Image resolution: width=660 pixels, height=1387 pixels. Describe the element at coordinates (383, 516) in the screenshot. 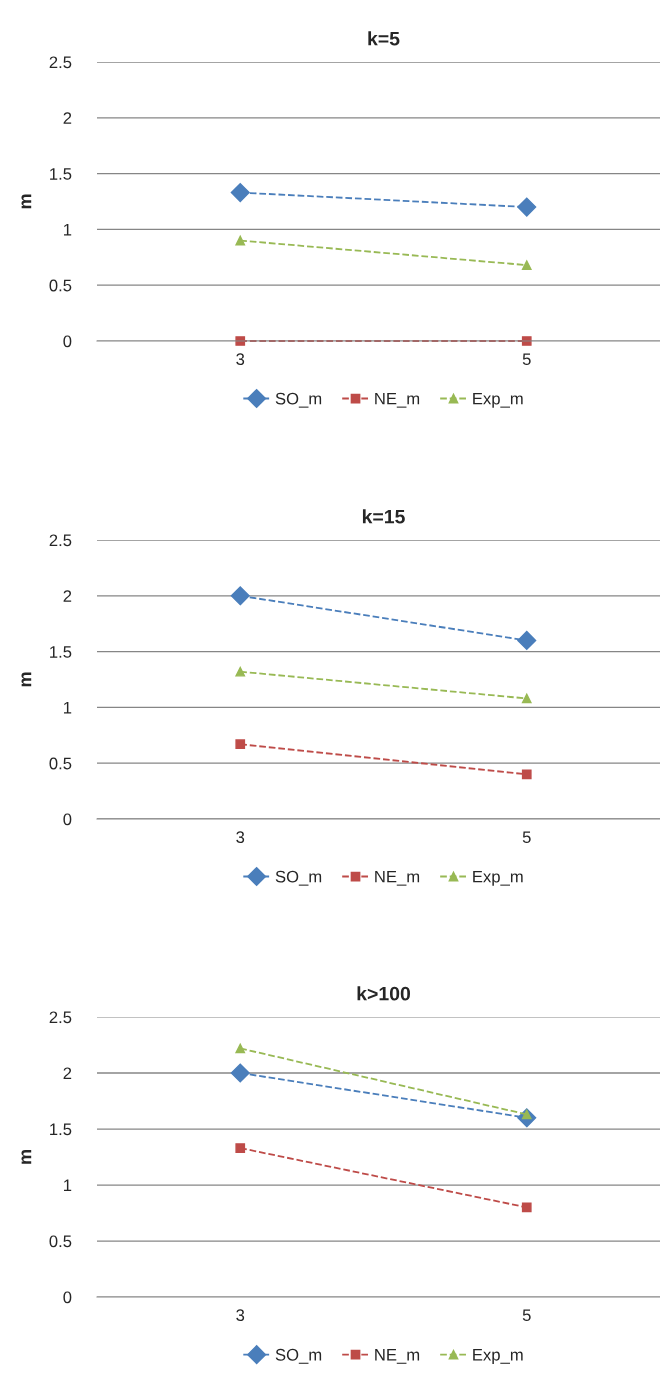

I see `chart-title: k=15` at that location.